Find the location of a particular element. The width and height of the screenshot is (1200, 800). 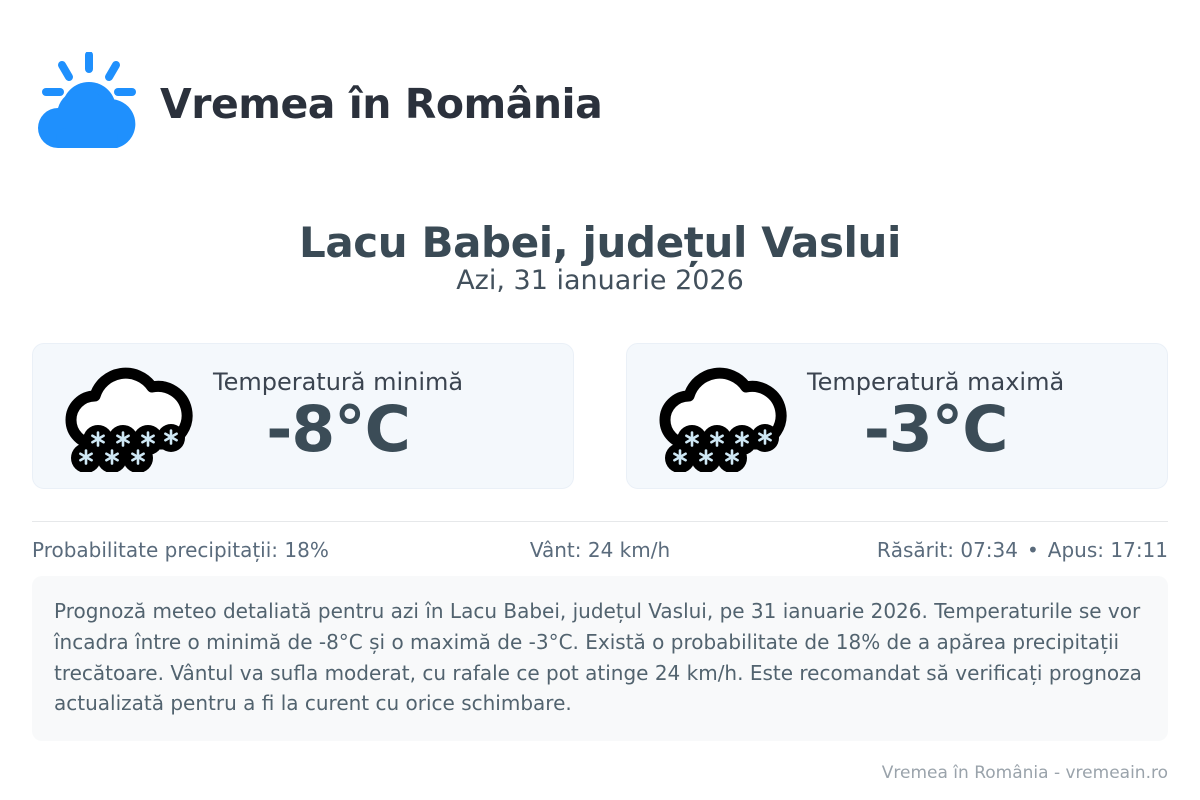

wind-stat: Vânt: 24 km/h is located at coordinates (600, 550).